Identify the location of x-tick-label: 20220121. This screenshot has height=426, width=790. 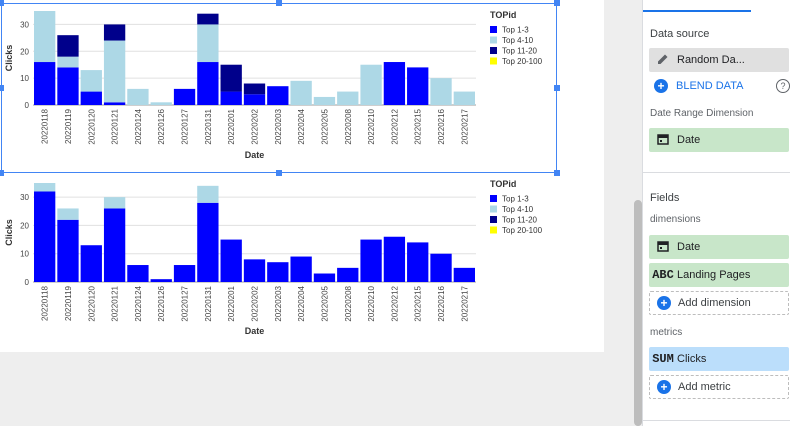
(115, 126).